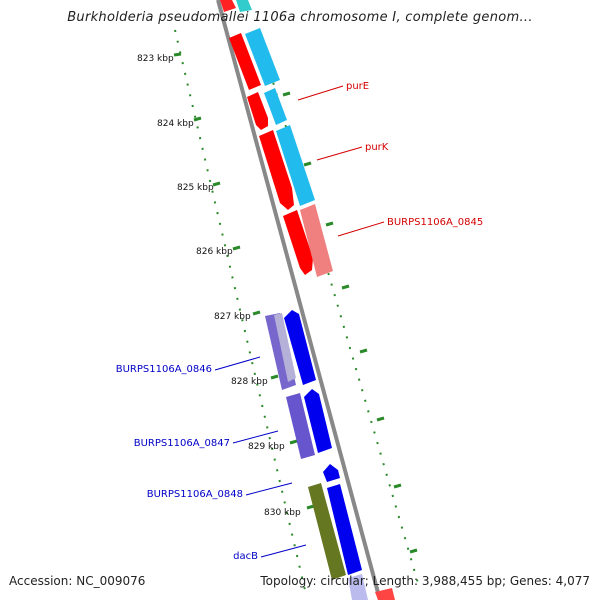  I want to click on leader-purE, so click(320, 93).